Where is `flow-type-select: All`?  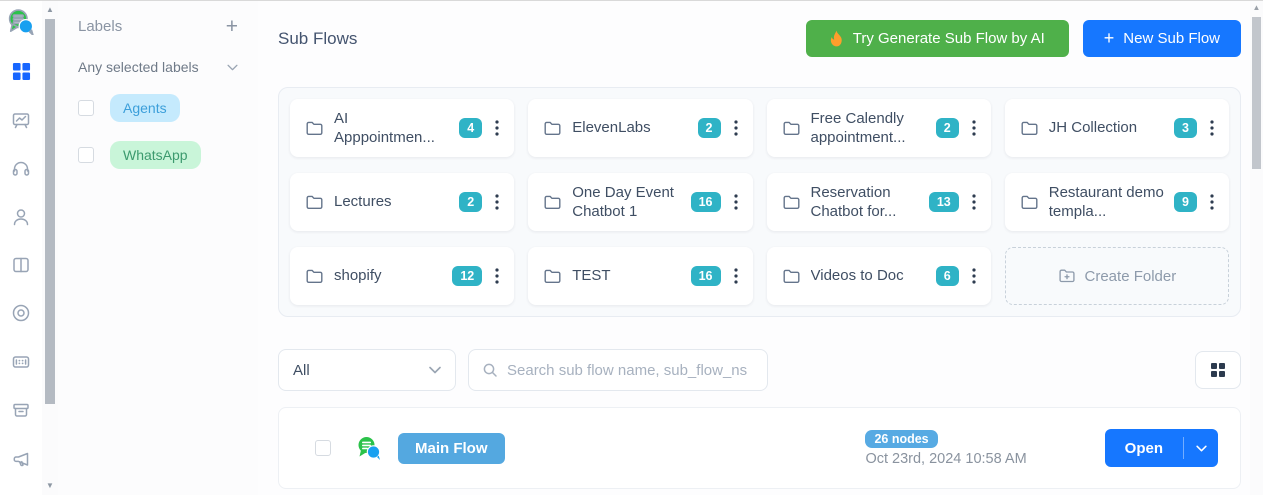 flow-type-select: All is located at coordinates (367, 370).